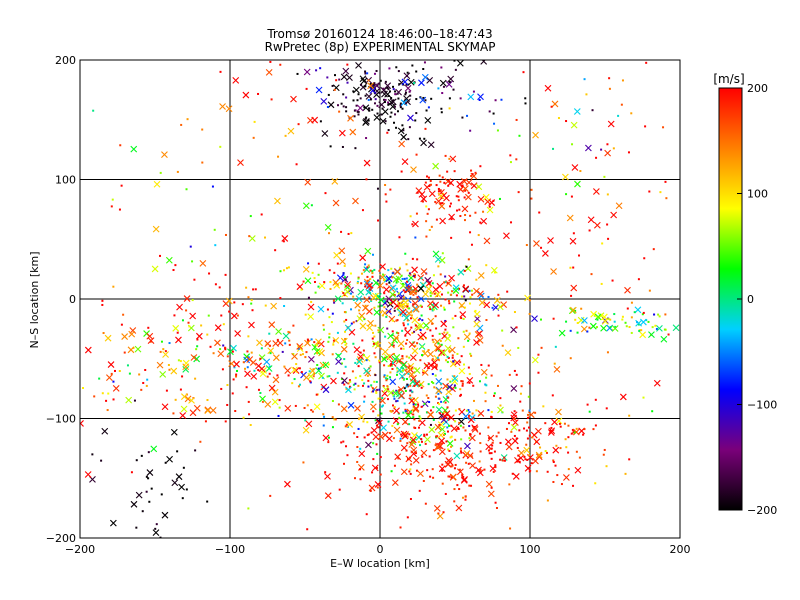 Image resolution: width=800 pixels, height=600 pixels. Describe the element at coordinates (757, 194) in the screenshot. I see `colorbar-tick-label: 100` at that location.